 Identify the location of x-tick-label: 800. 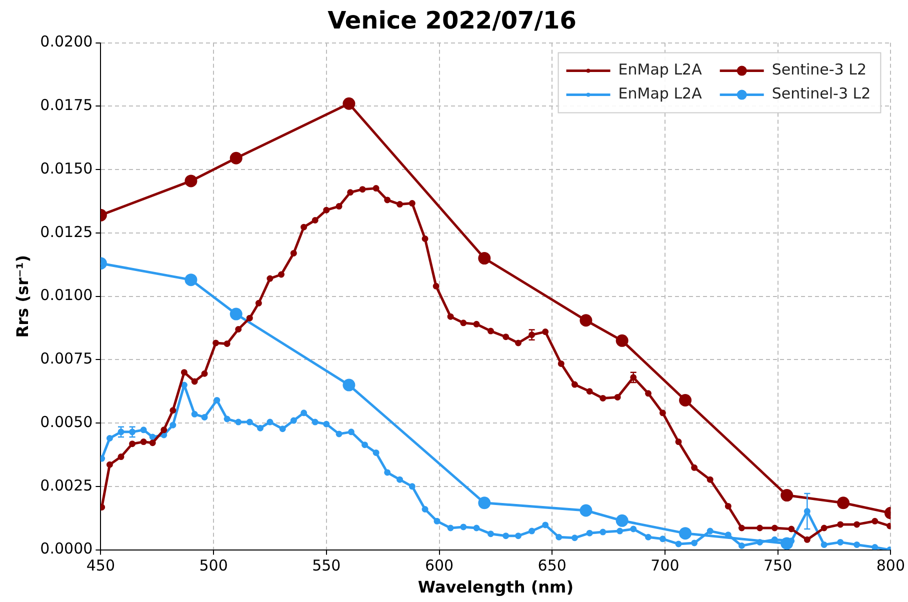
(891, 565).